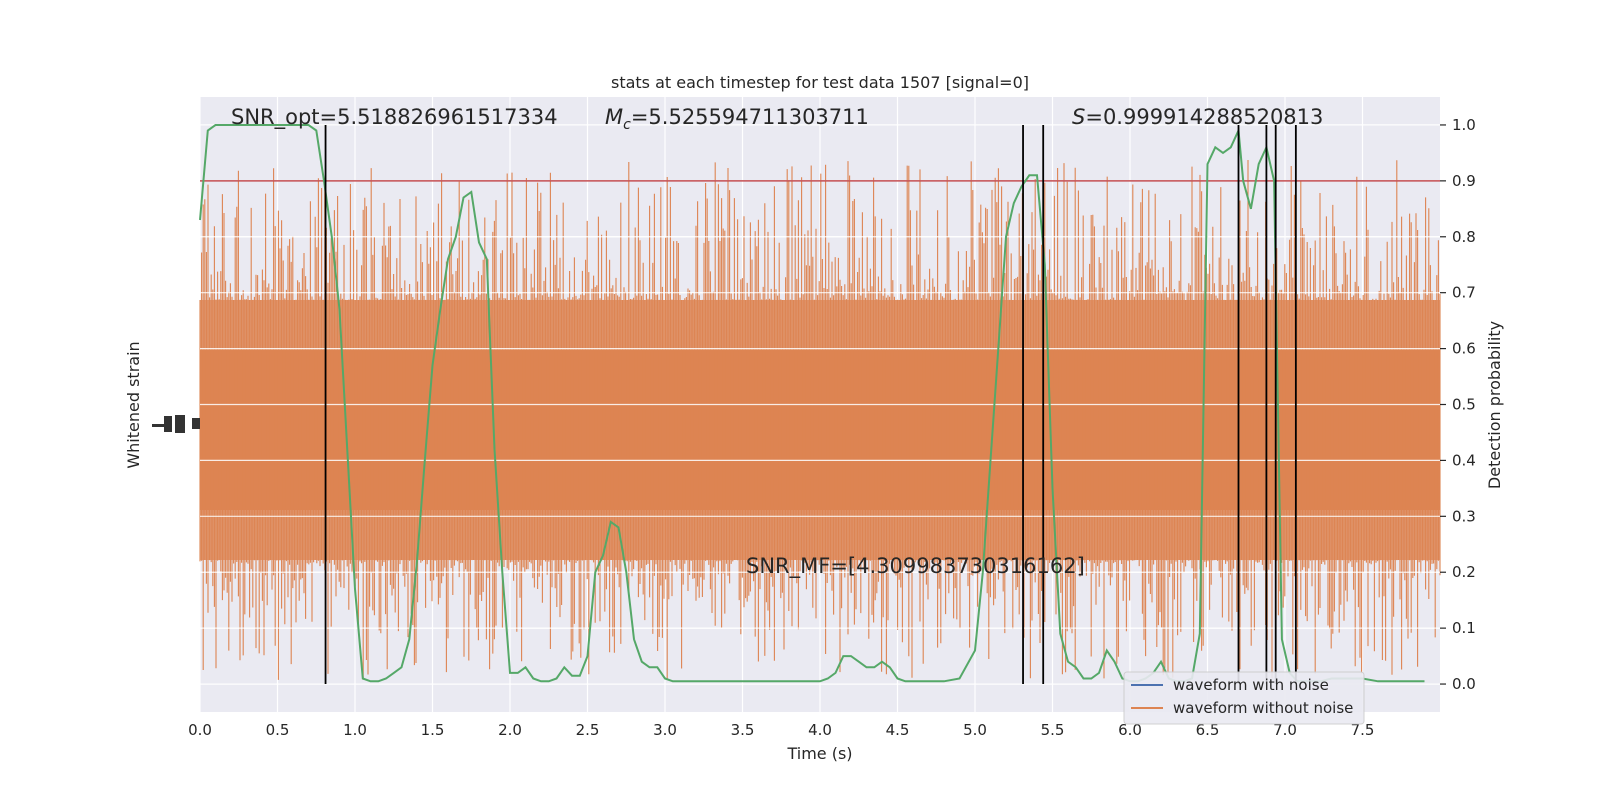 This screenshot has width=1600, height=800. I want to click on x-tick-label: 4.5, so click(898, 730).